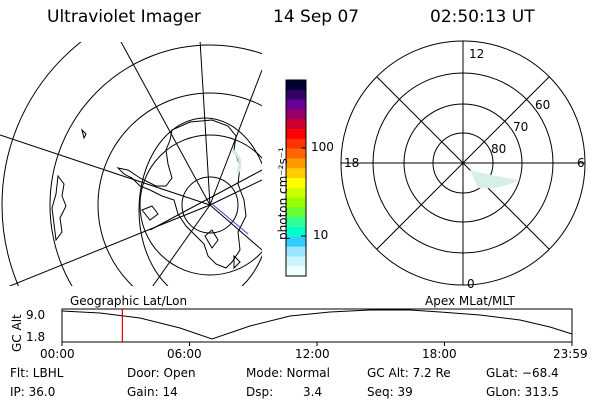 This screenshot has width=600, height=400. What do you see at coordinates (129, 301) in the screenshot?
I see `geographic-label: Geographic Lat/Lon` at bounding box center [129, 301].